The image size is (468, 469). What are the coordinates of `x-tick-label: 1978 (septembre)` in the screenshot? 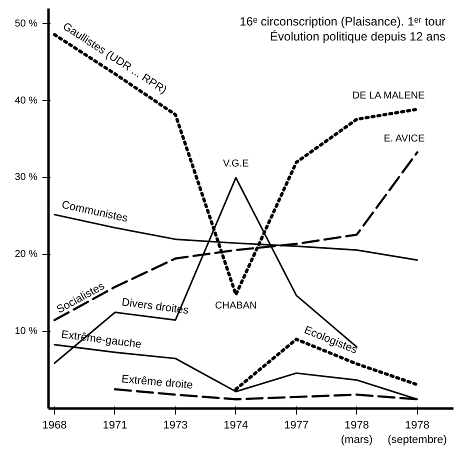 It's located at (417, 433).